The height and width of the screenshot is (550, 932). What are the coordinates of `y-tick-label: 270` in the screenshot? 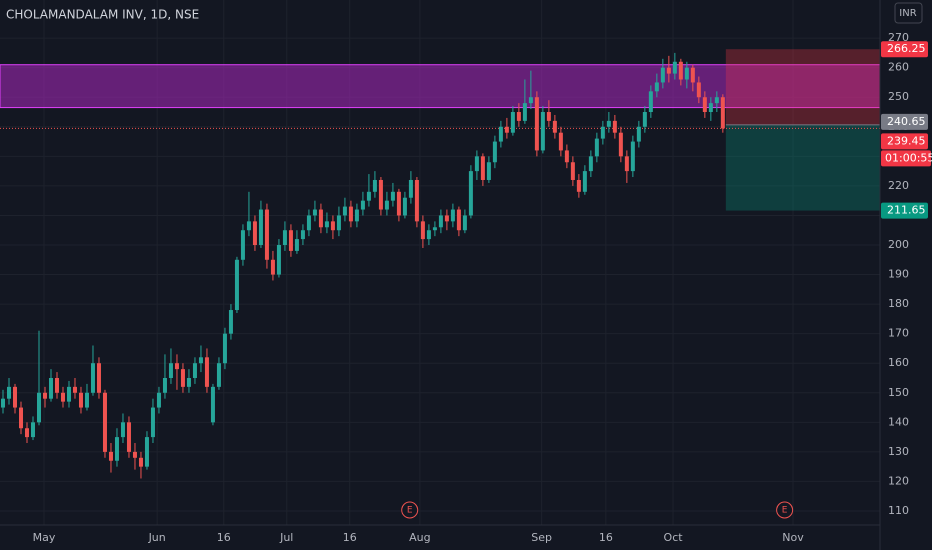 It's located at (898, 37).